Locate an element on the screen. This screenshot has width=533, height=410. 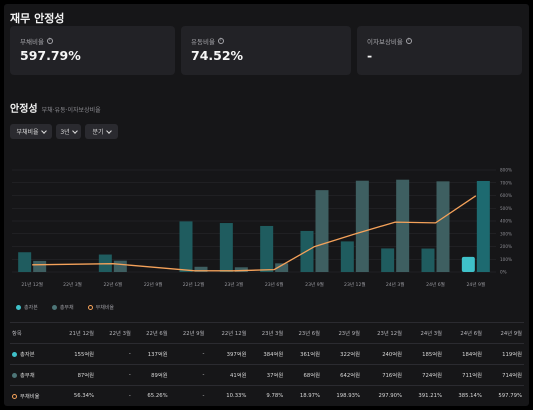
table-column-header: 21년 12월 is located at coordinates (75, 333).